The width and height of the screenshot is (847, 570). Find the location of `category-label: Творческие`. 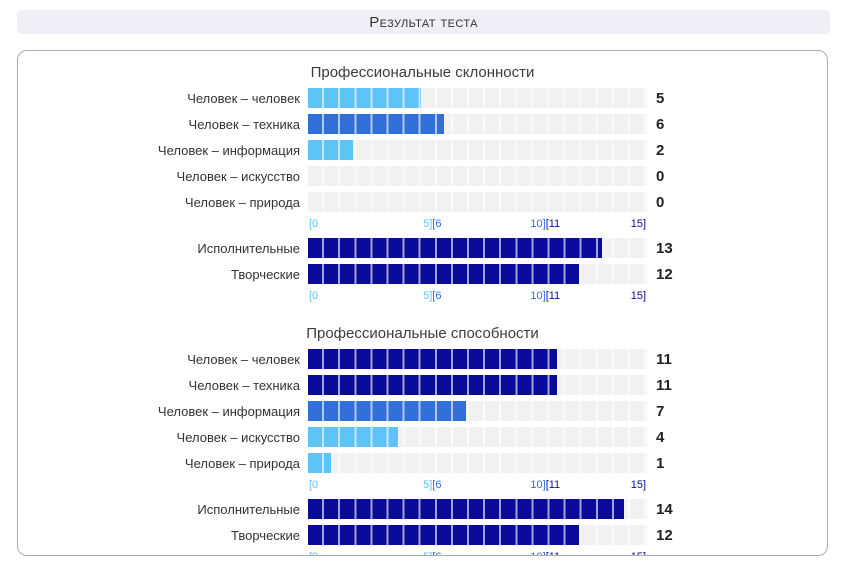

category-label: Творческие is located at coordinates (265, 535).